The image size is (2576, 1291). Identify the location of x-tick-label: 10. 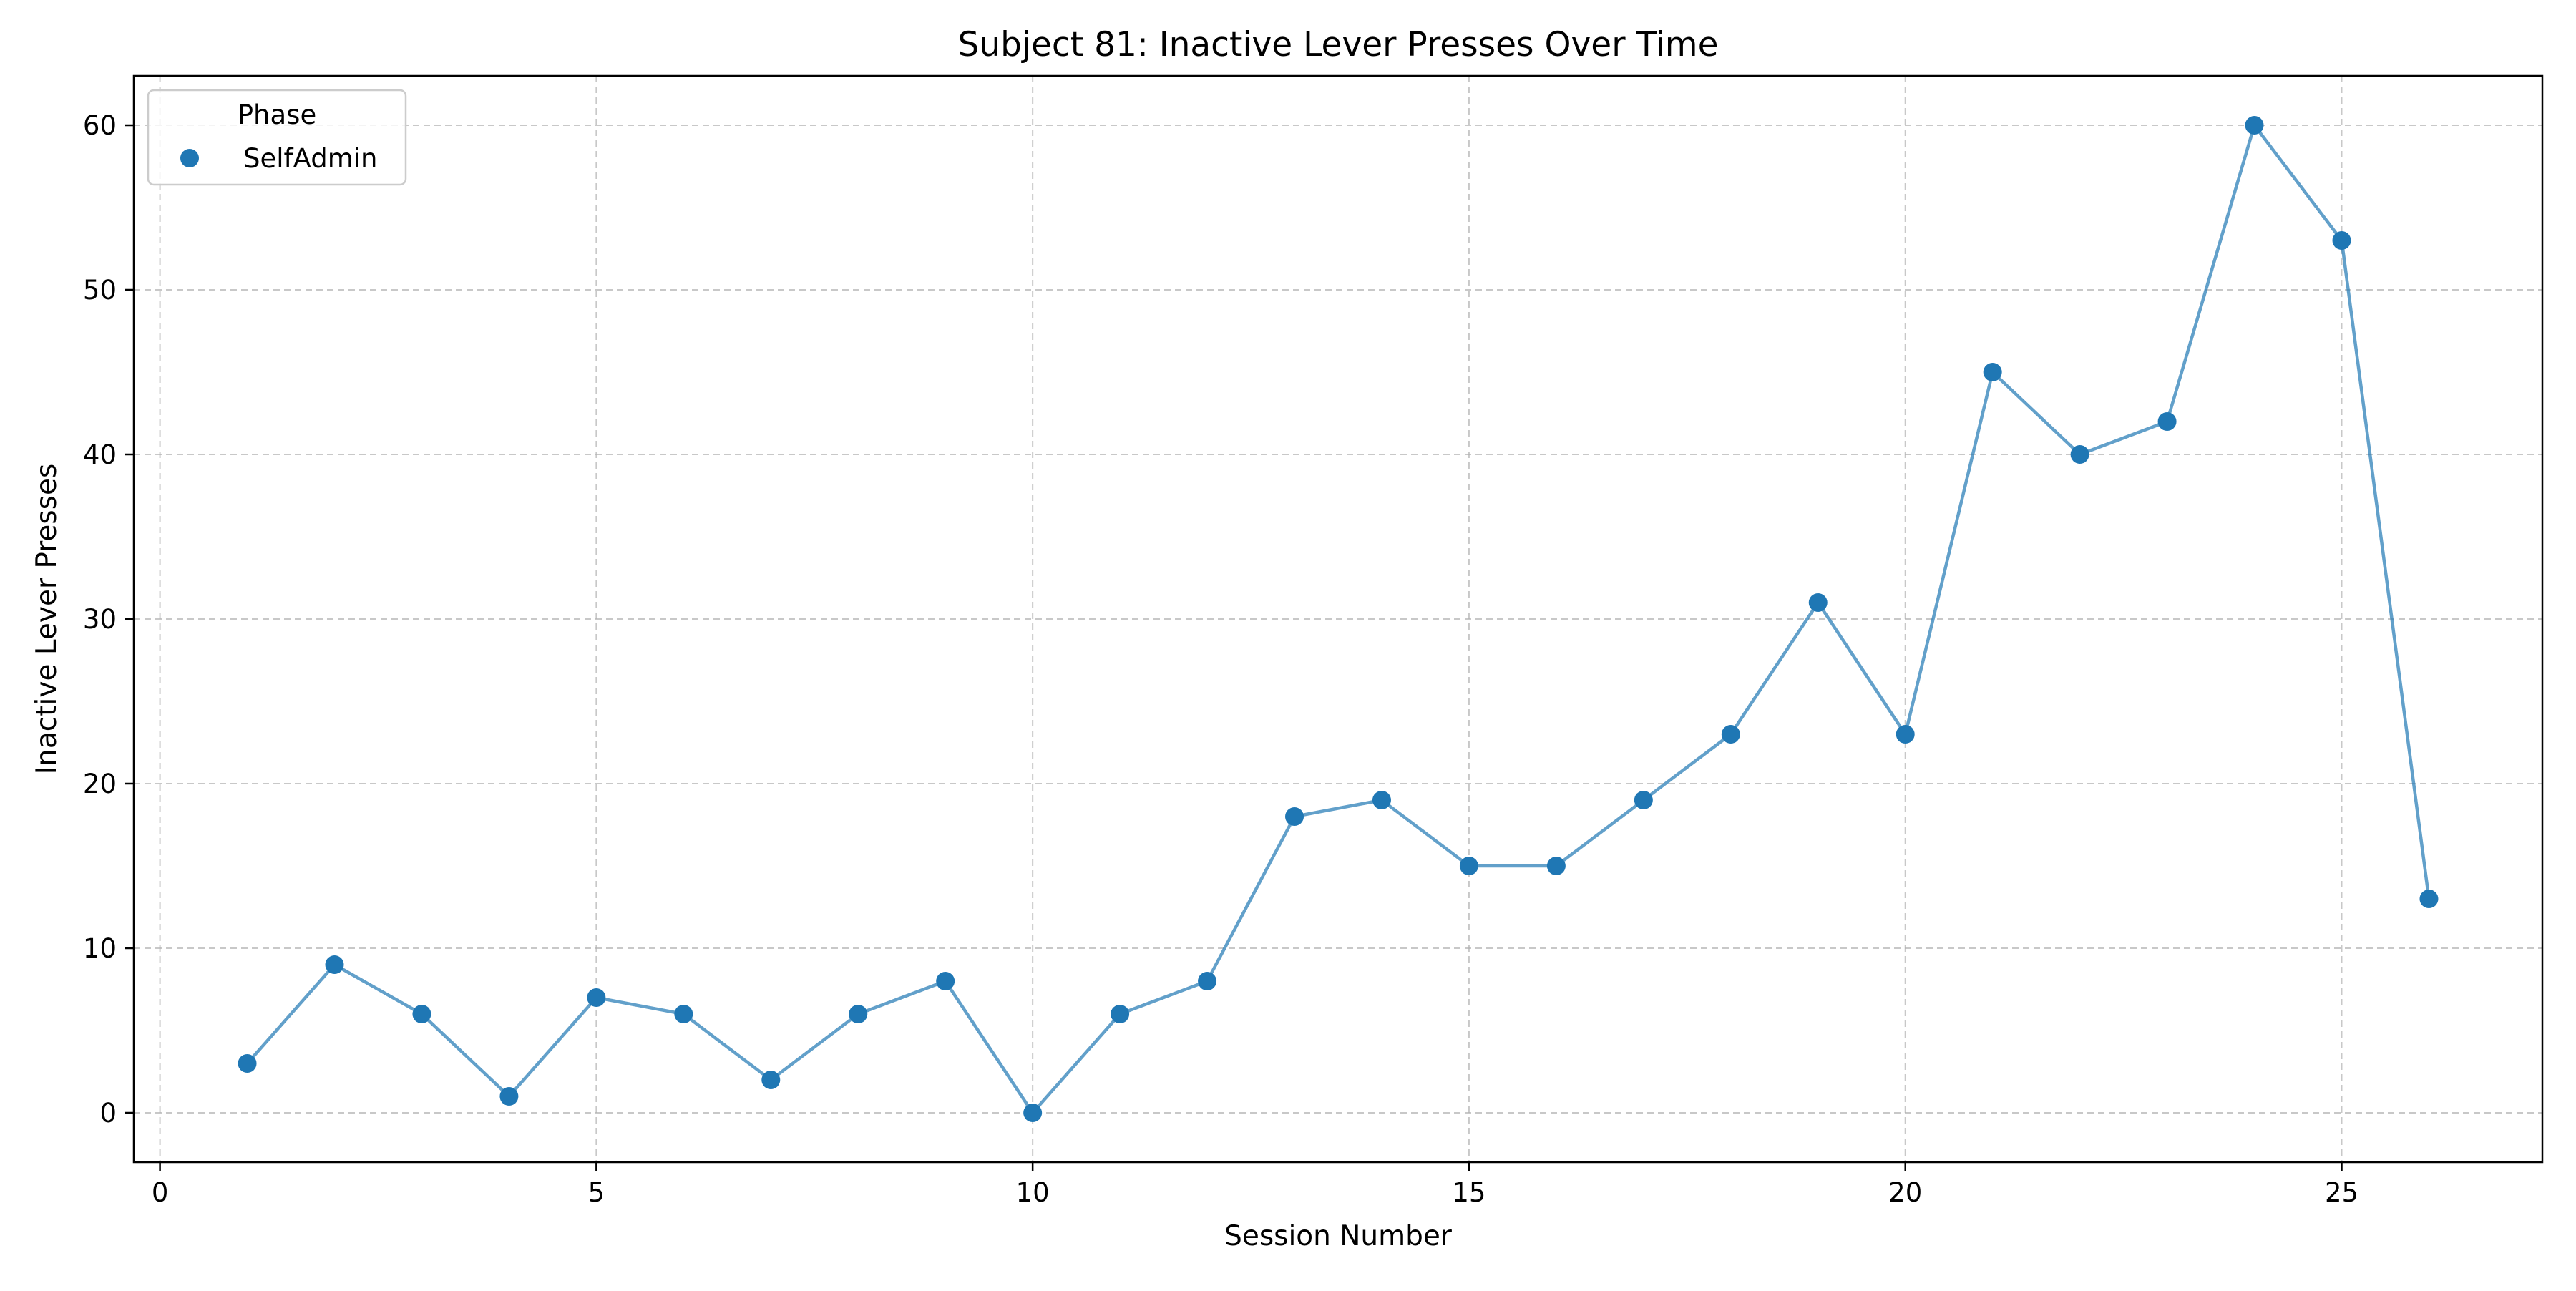
(1033, 1192).